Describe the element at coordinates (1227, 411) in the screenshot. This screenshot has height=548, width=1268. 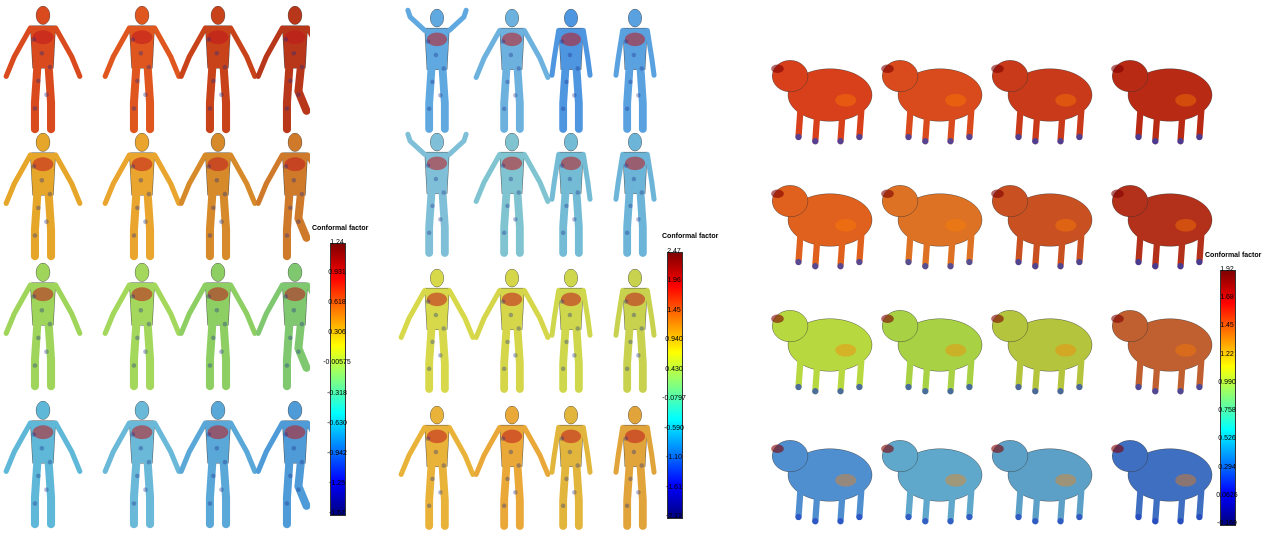
I see `colorbar-tick-label: 0.758` at that location.